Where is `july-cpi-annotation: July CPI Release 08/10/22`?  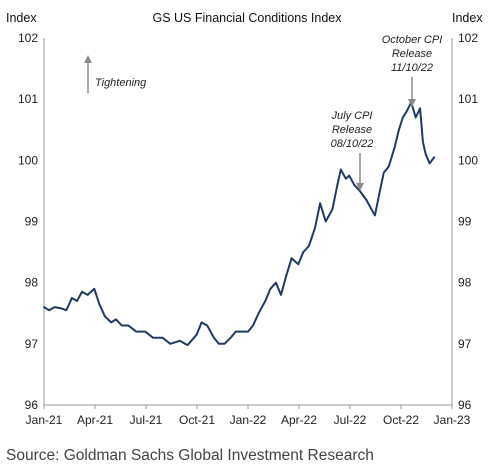 july-cpi-annotation: July CPI Release 08/10/22 is located at coordinates (352, 150).